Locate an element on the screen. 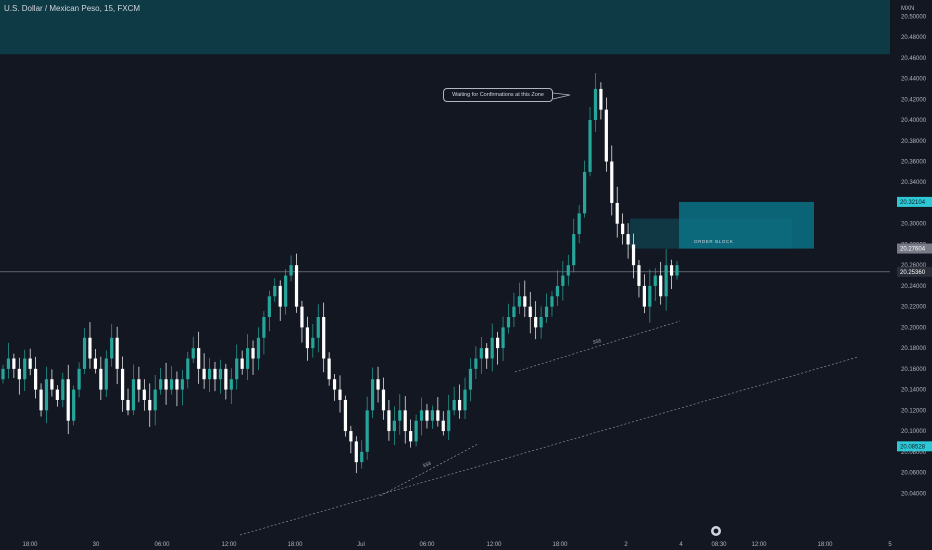 The height and width of the screenshot is (550, 932). price-tick-label: 20.50000 is located at coordinates (914, 17).